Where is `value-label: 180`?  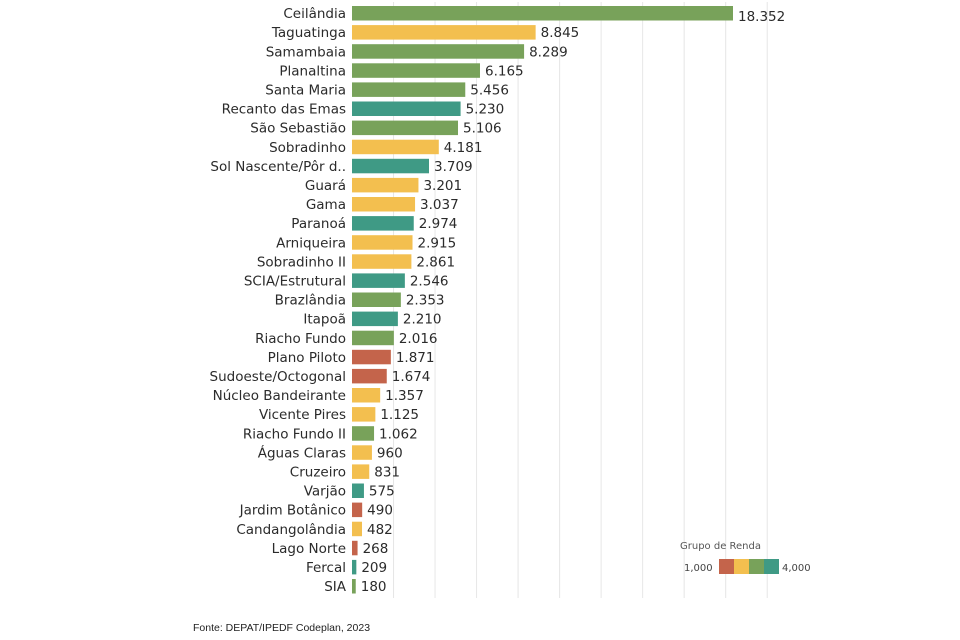 value-label: 180 is located at coordinates (374, 587).